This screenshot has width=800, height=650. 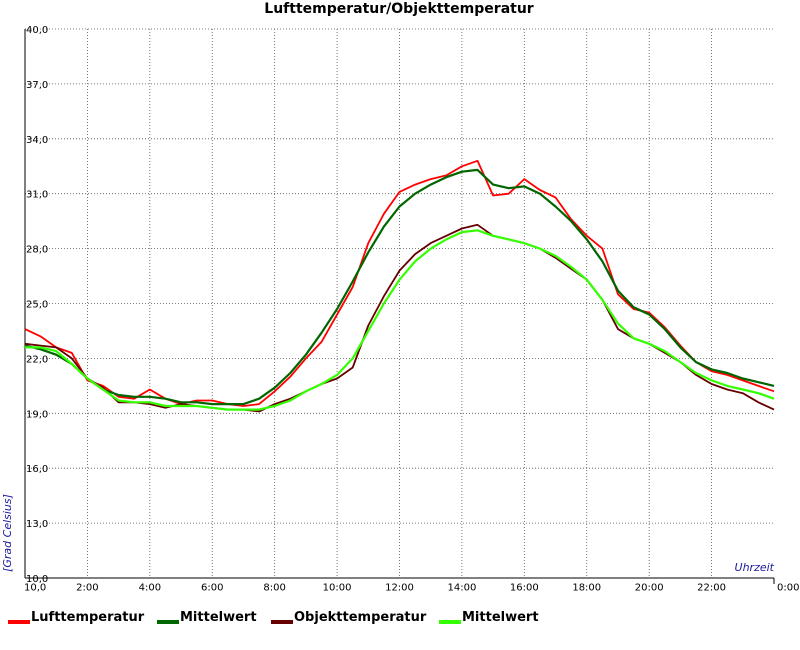 I want to click on y-tick-label: 28,0, so click(x=37, y=250).